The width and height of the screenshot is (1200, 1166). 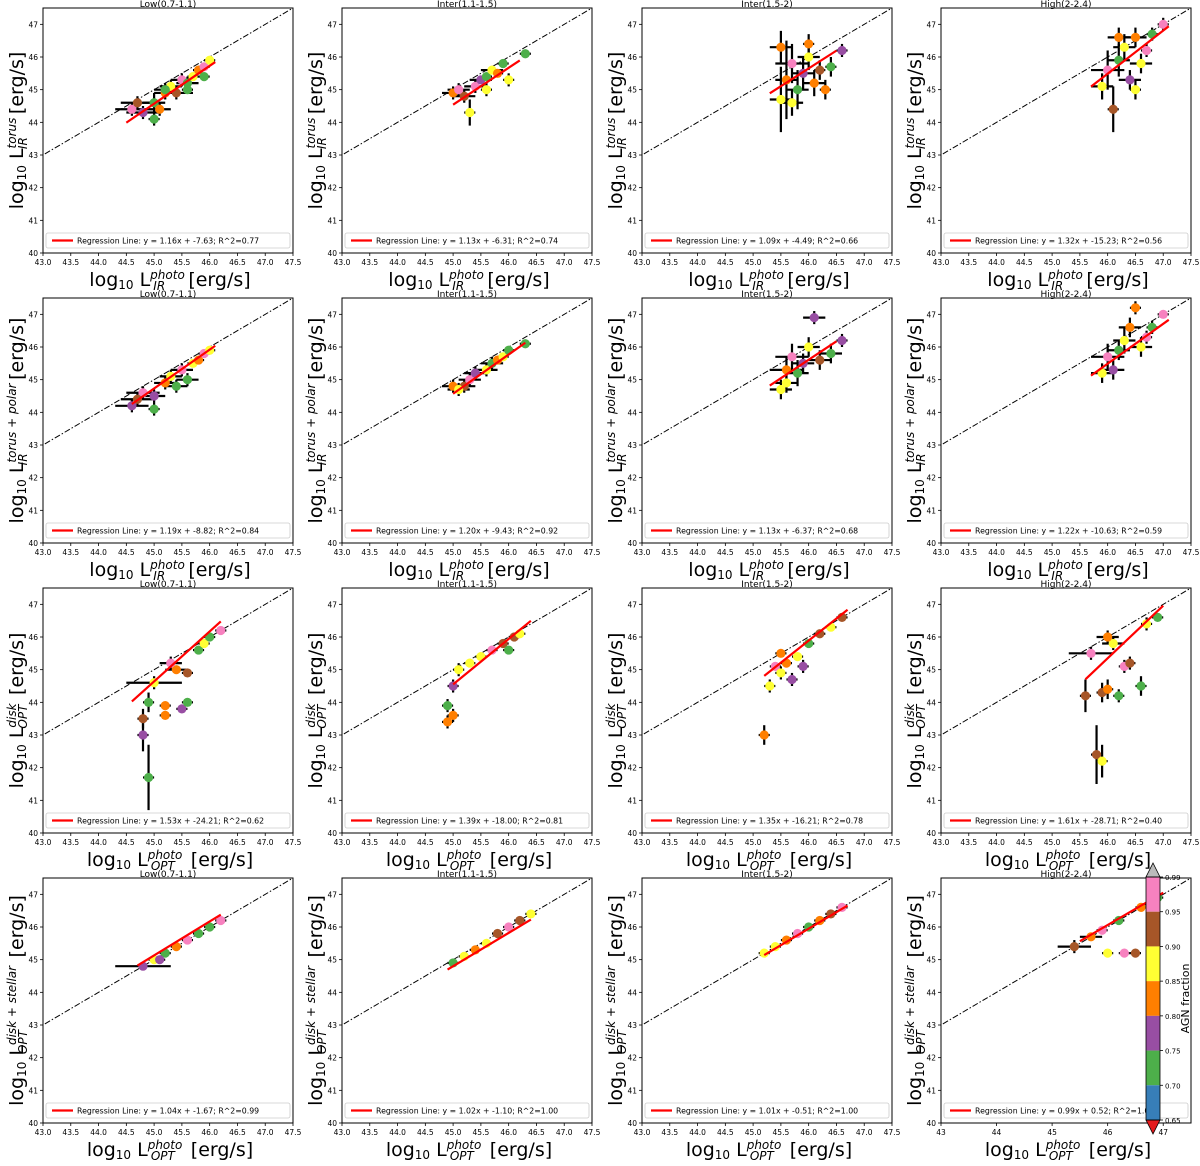 What do you see at coordinates (767, 372) in the screenshot?
I see `identity-line` at bounding box center [767, 372].